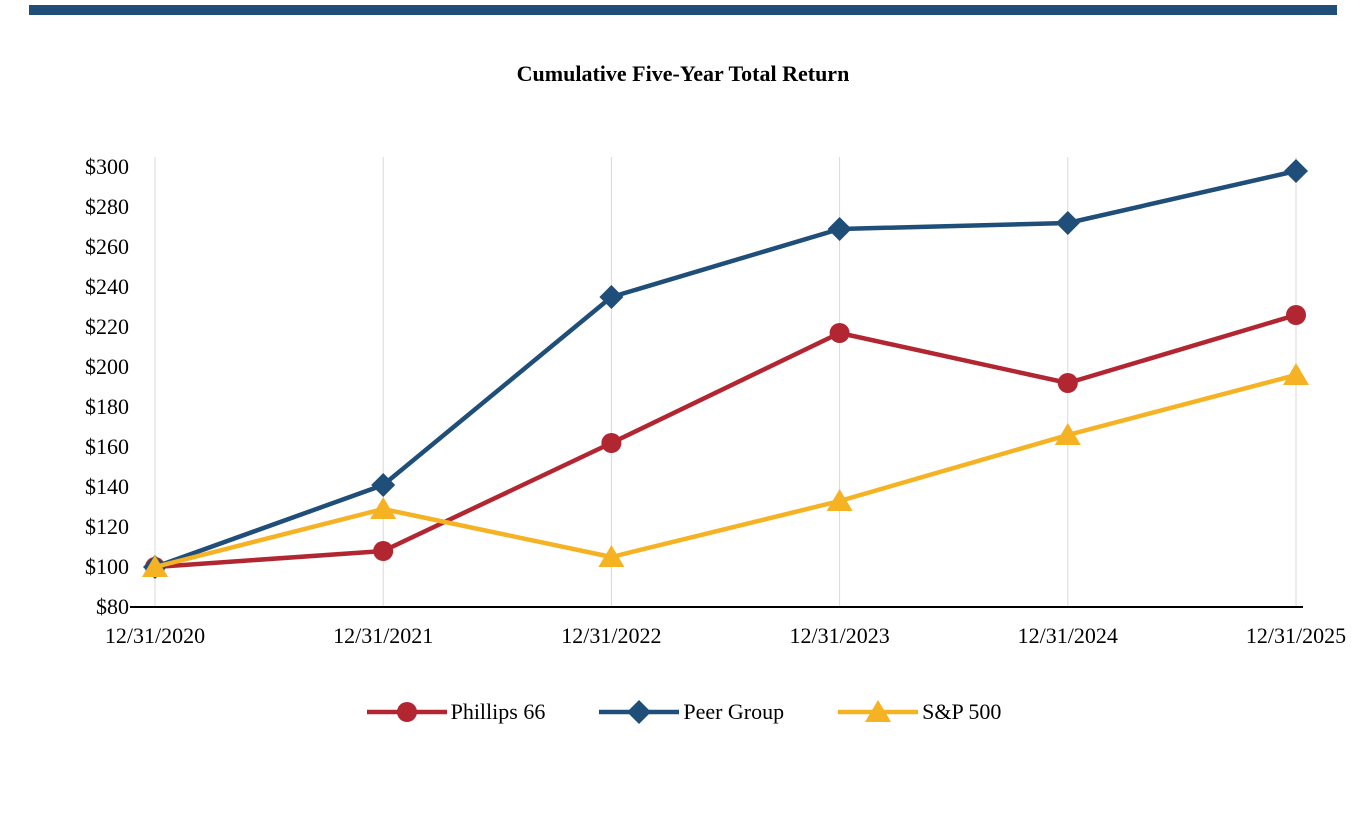 Image resolution: width=1366 pixels, height=821 pixels. What do you see at coordinates (107, 326) in the screenshot?
I see `y-tick-label: $220` at bounding box center [107, 326].